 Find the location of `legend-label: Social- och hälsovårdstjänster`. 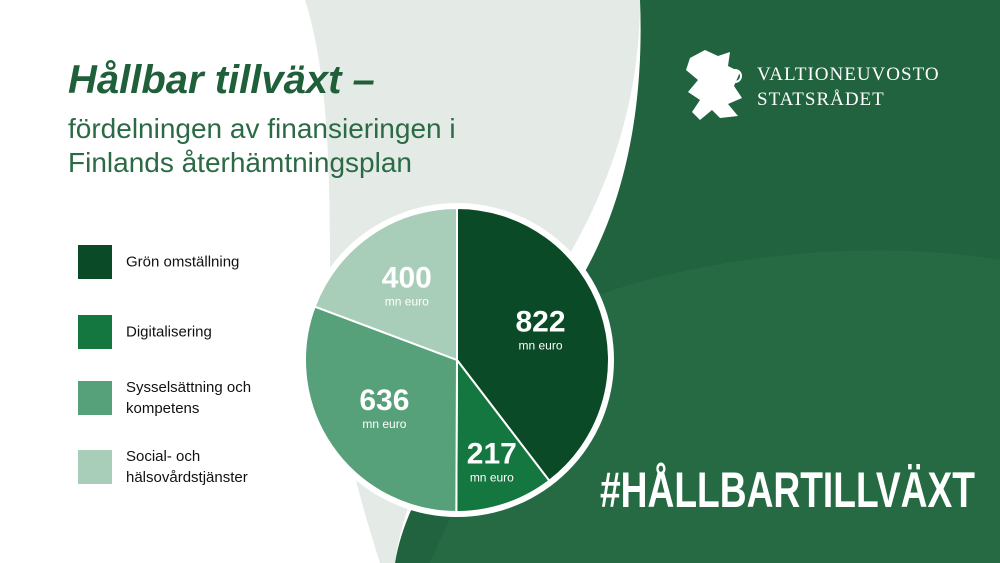

legend-label: Social- och hälsovårdstjänster is located at coordinates (187, 467).